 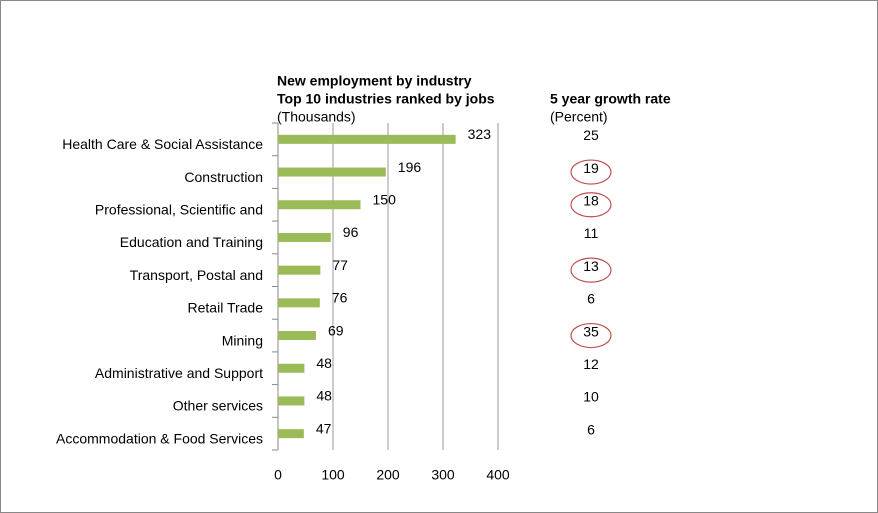 What do you see at coordinates (196, 275) in the screenshot?
I see `y-tick-label: Transport, Postal and` at bounding box center [196, 275].